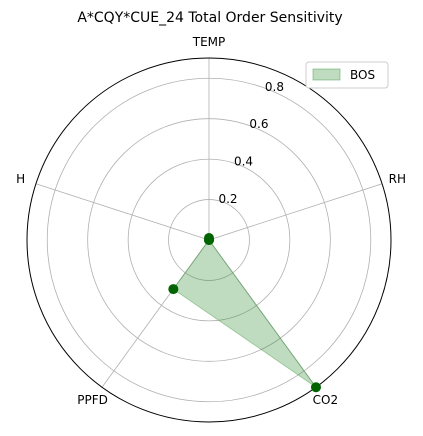  What do you see at coordinates (227, 199) in the screenshot?
I see `radial-tick-label: 0.2` at bounding box center [227, 199].